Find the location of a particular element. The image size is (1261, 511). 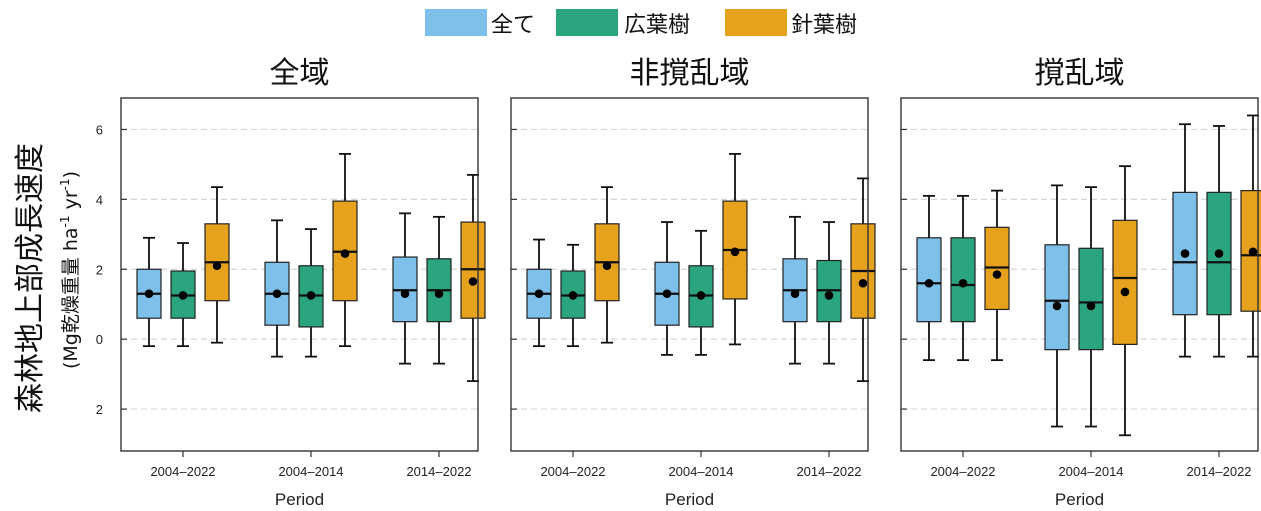

y-axis-label-main: 森林地上部成長速度 is located at coordinates (30, 278).